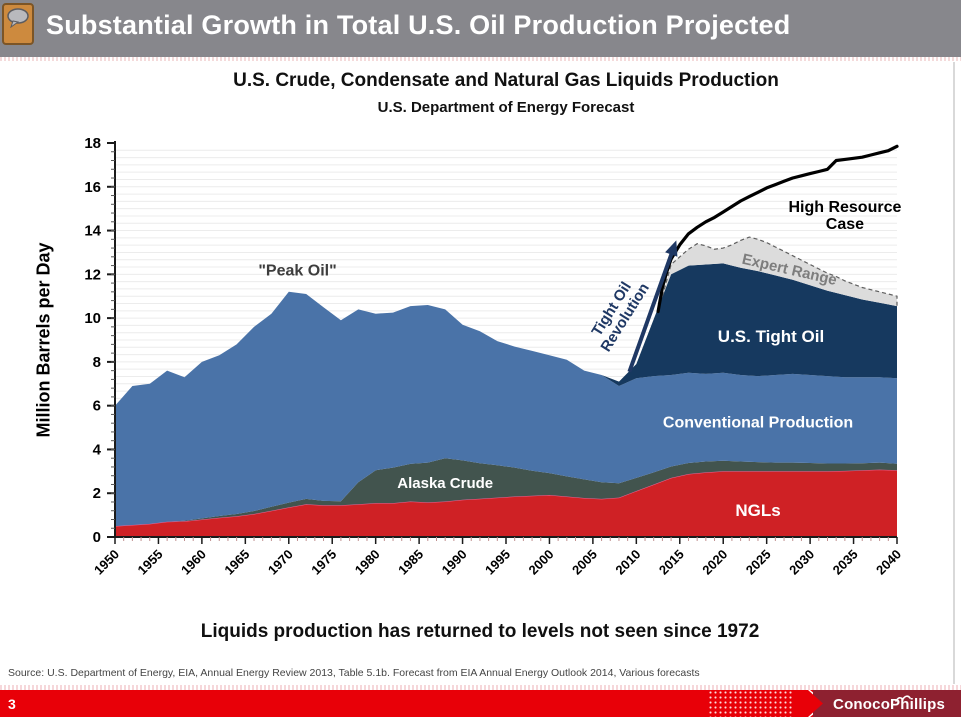 The image size is (961, 717). Describe the element at coordinates (18, 18) in the screenshot. I see `speech-bubble-icon` at that location.